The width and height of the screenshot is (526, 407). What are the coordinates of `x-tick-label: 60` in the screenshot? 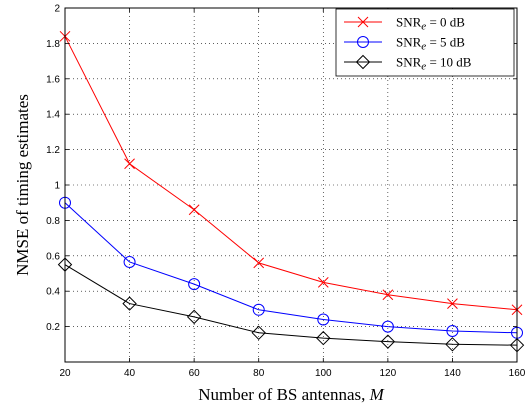 It's located at (195, 373).